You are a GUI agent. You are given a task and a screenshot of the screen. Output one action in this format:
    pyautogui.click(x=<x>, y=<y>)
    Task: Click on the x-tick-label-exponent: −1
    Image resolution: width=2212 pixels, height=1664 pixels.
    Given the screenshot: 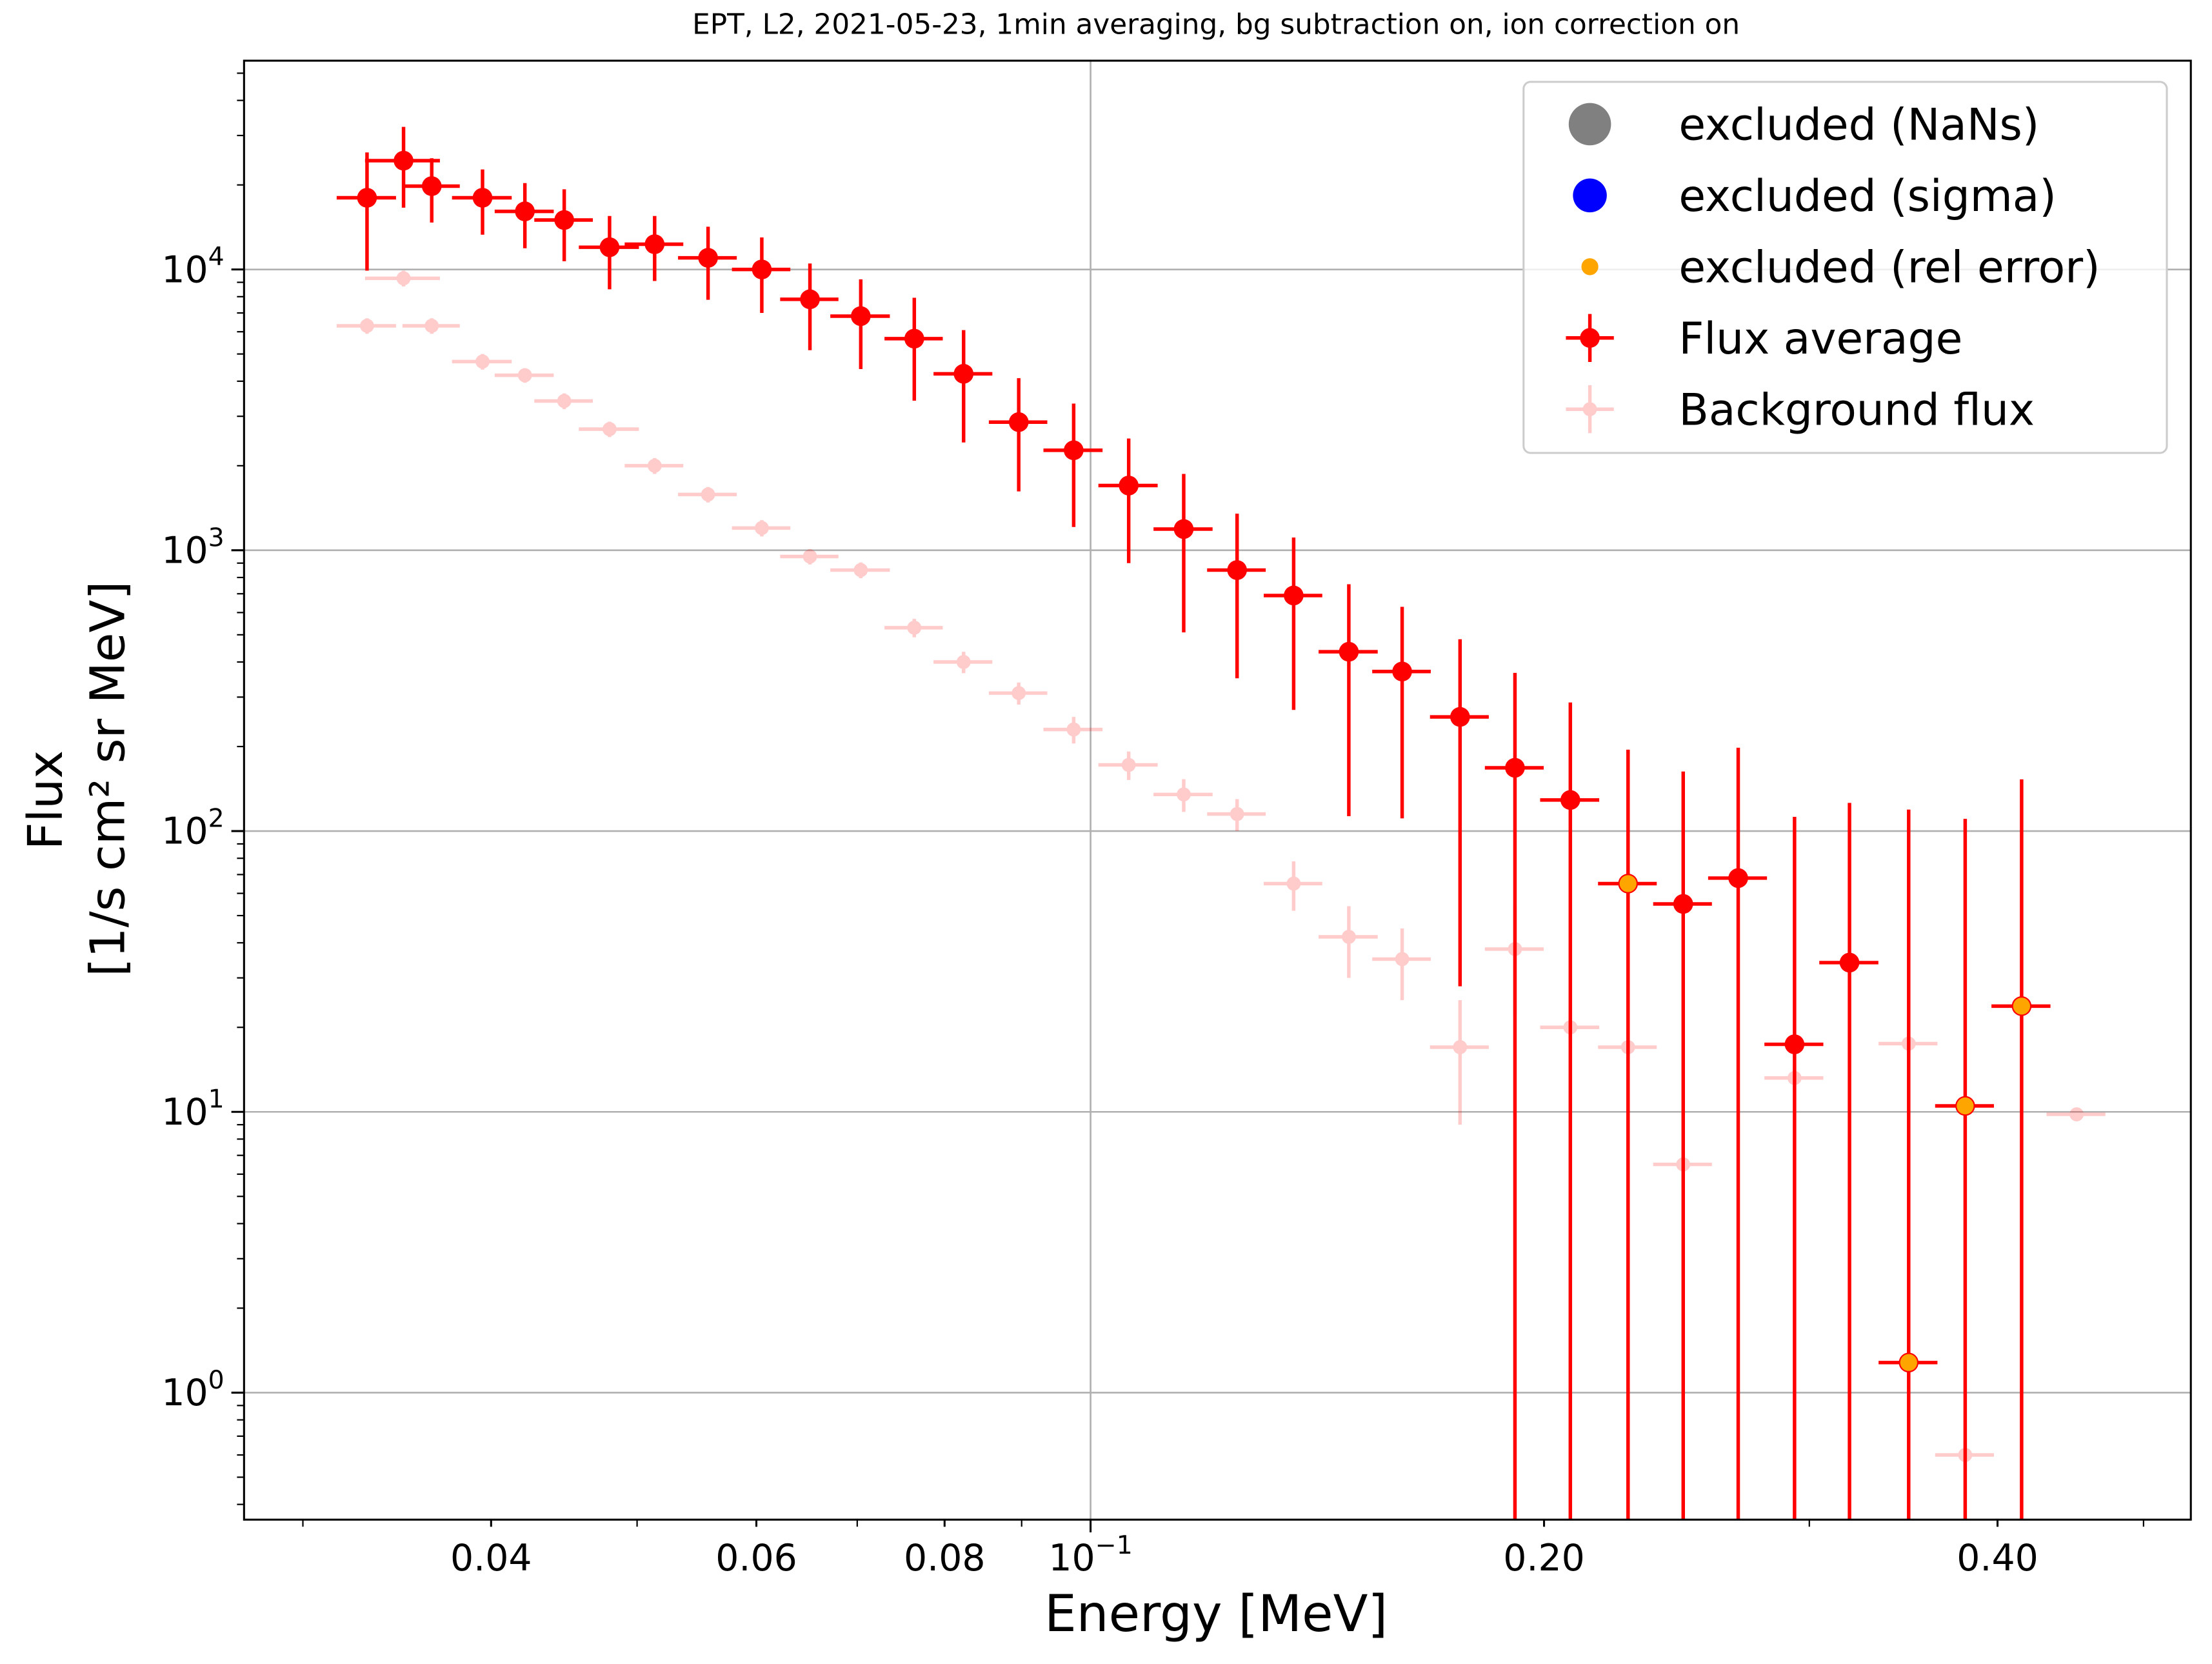 What is the action you would take?
    pyautogui.click(x=1114, y=1545)
    